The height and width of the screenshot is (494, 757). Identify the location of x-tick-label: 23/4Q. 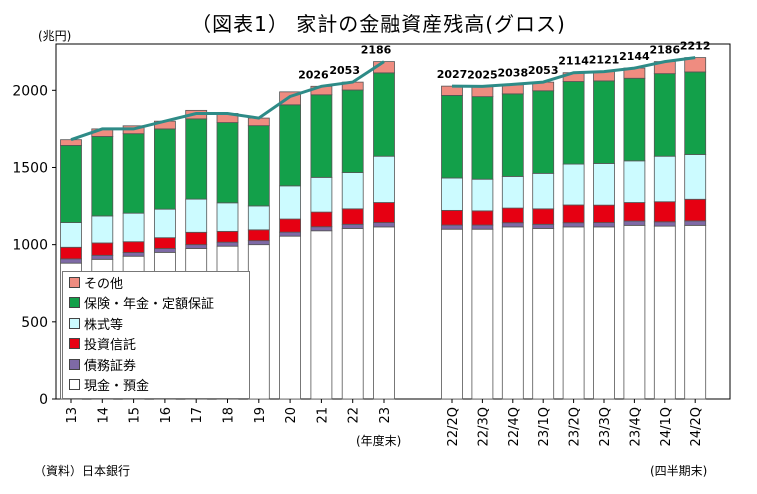
(635, 426).